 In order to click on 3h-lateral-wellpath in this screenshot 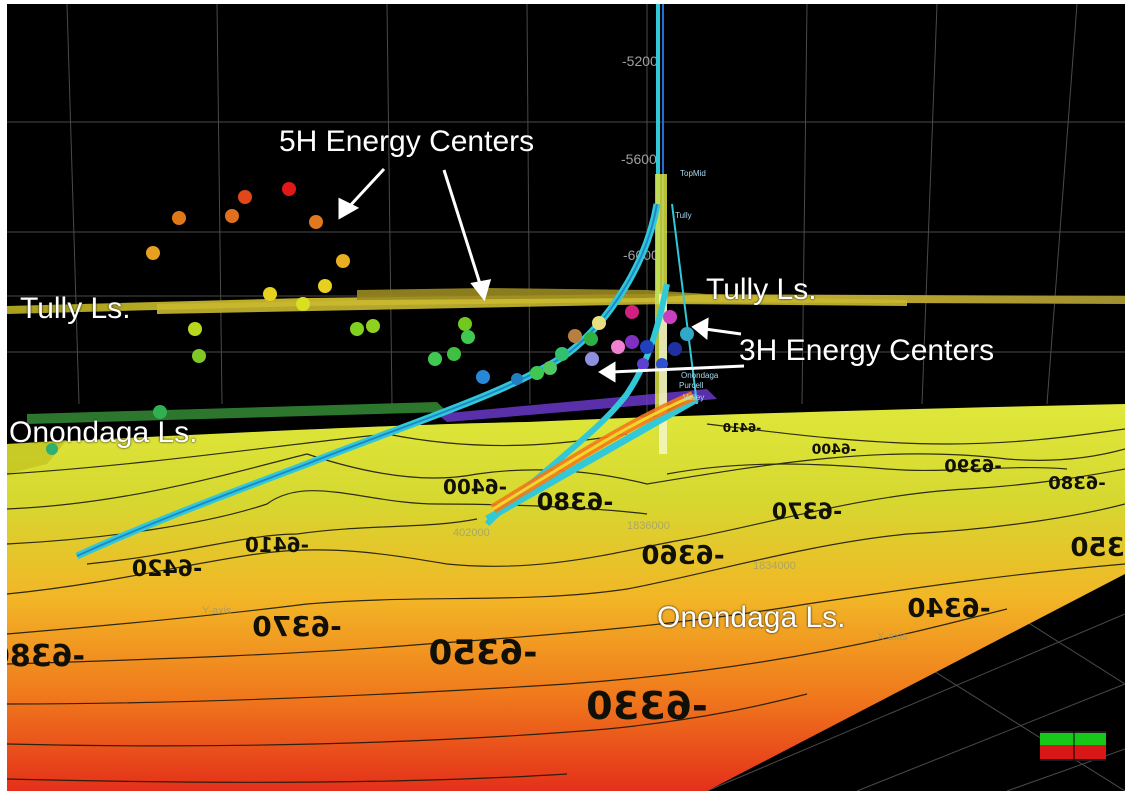, I will do `click(591, 405)`.